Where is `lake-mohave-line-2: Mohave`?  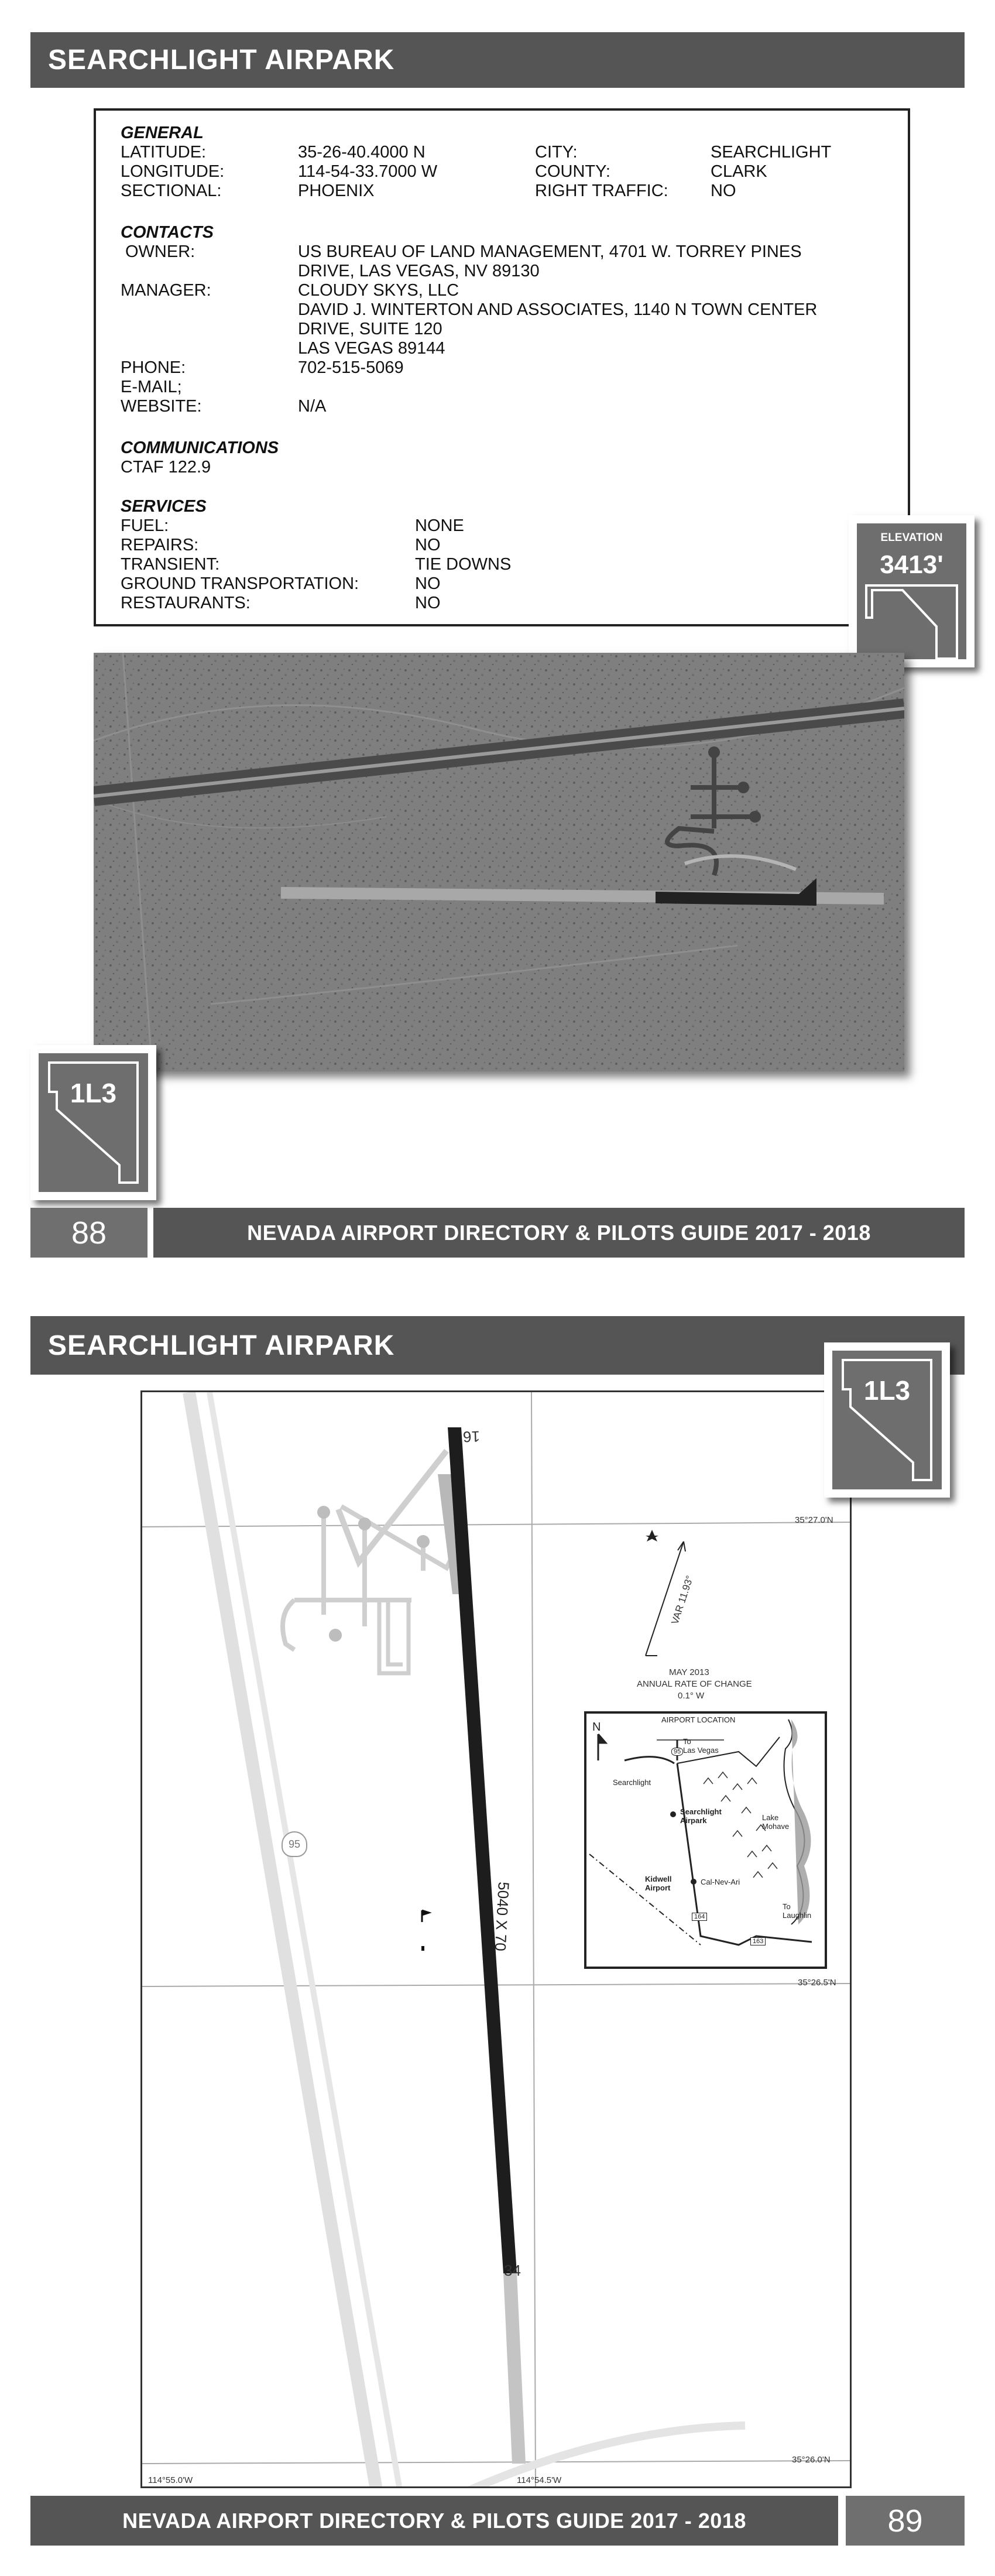
lake-mohave-line-2: Mohave is located at coordinates (776, 1826).